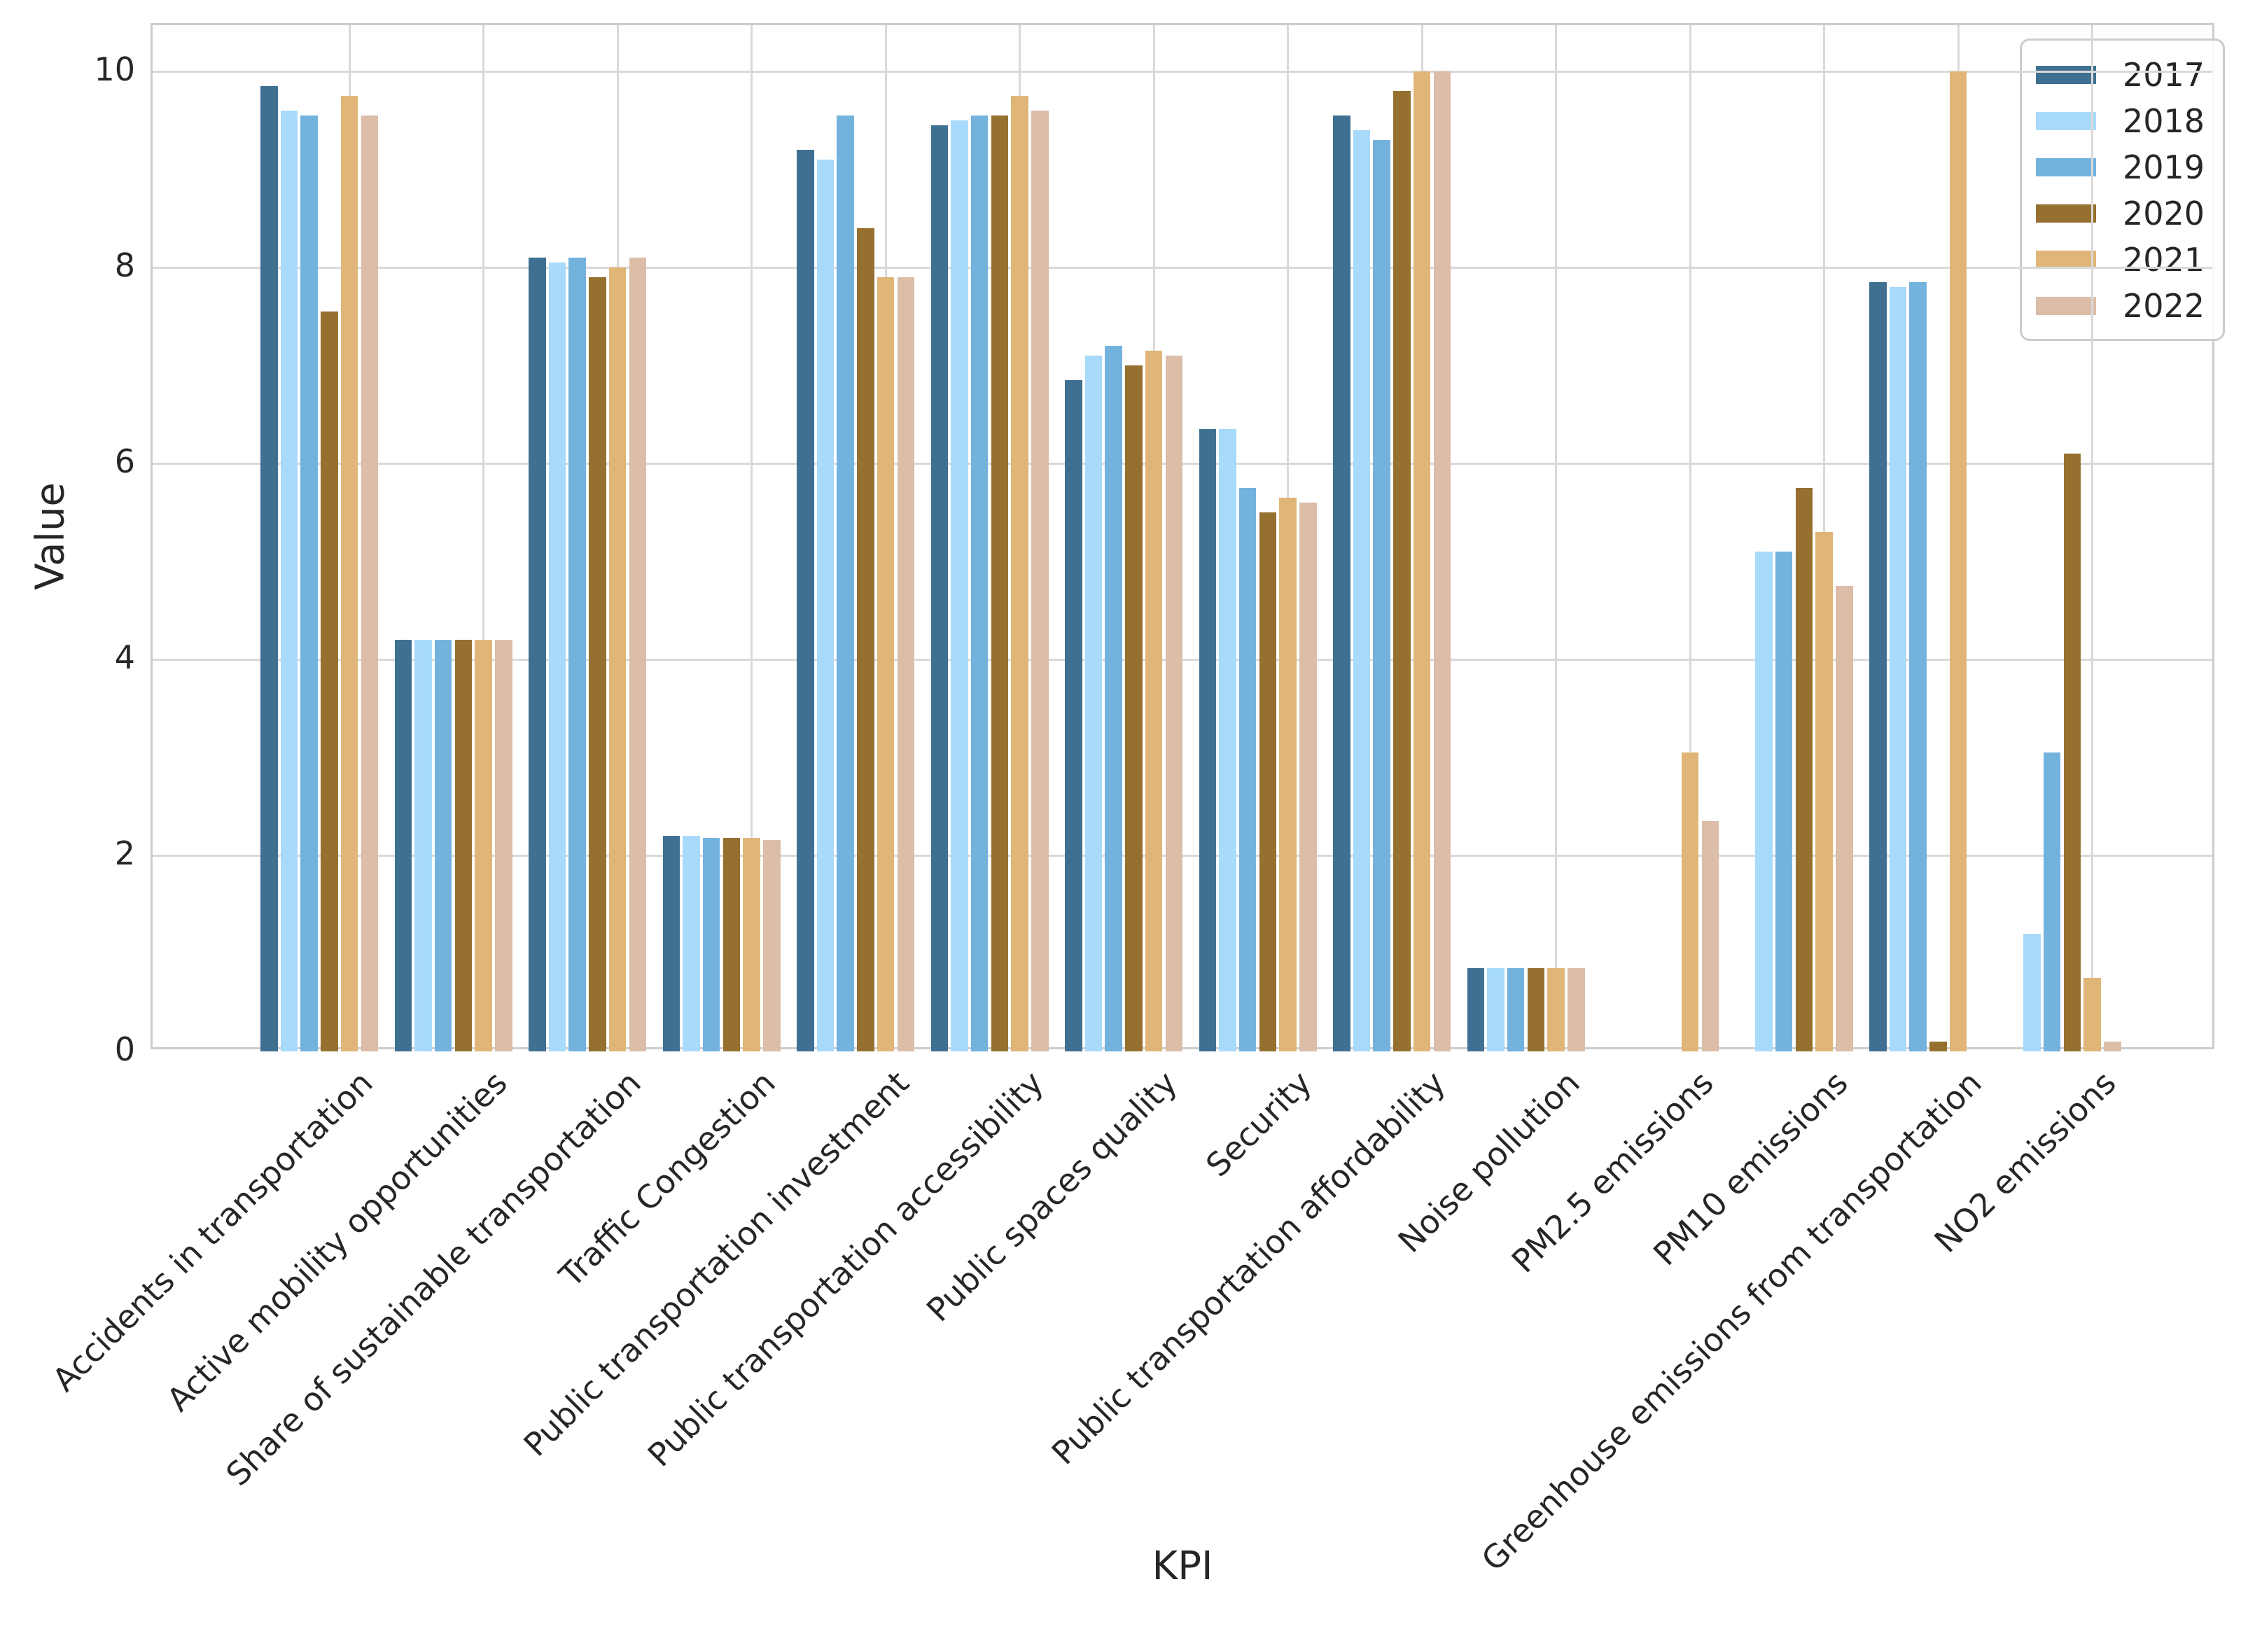  I want to click on bar-2022-traffic-congestion, so click(772, 945).